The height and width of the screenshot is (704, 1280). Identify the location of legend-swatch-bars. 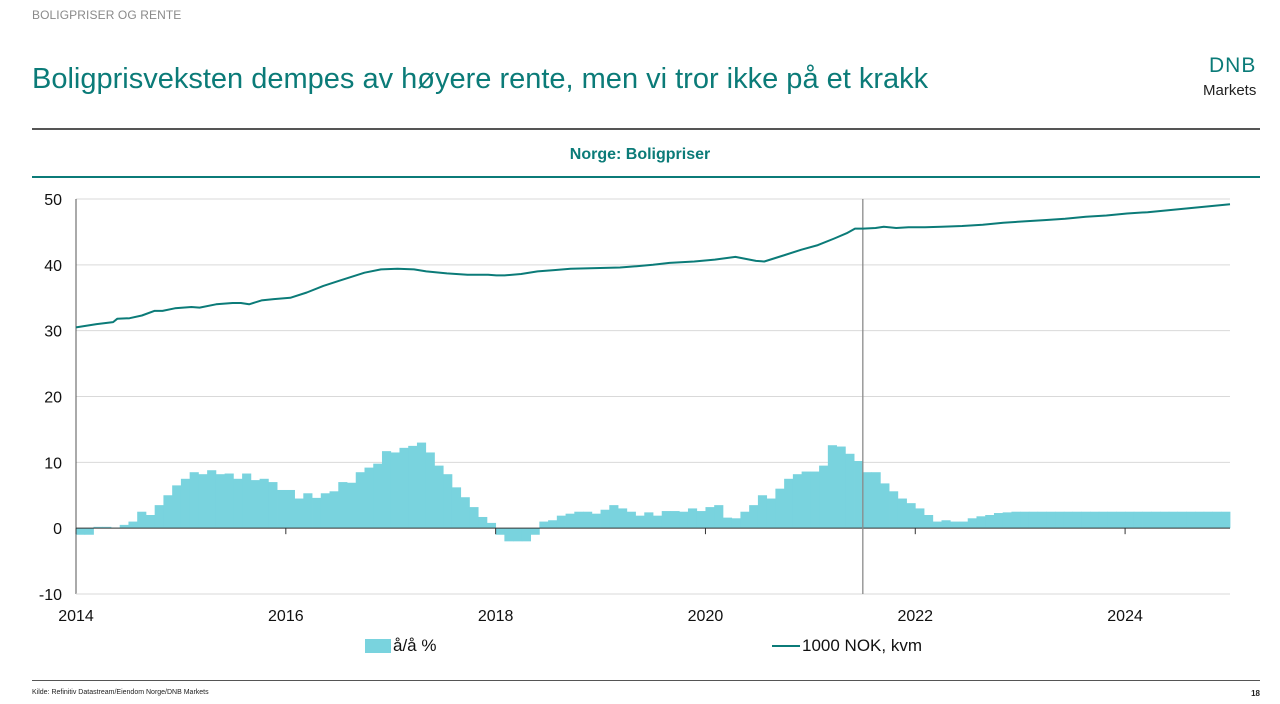
(378, 646).